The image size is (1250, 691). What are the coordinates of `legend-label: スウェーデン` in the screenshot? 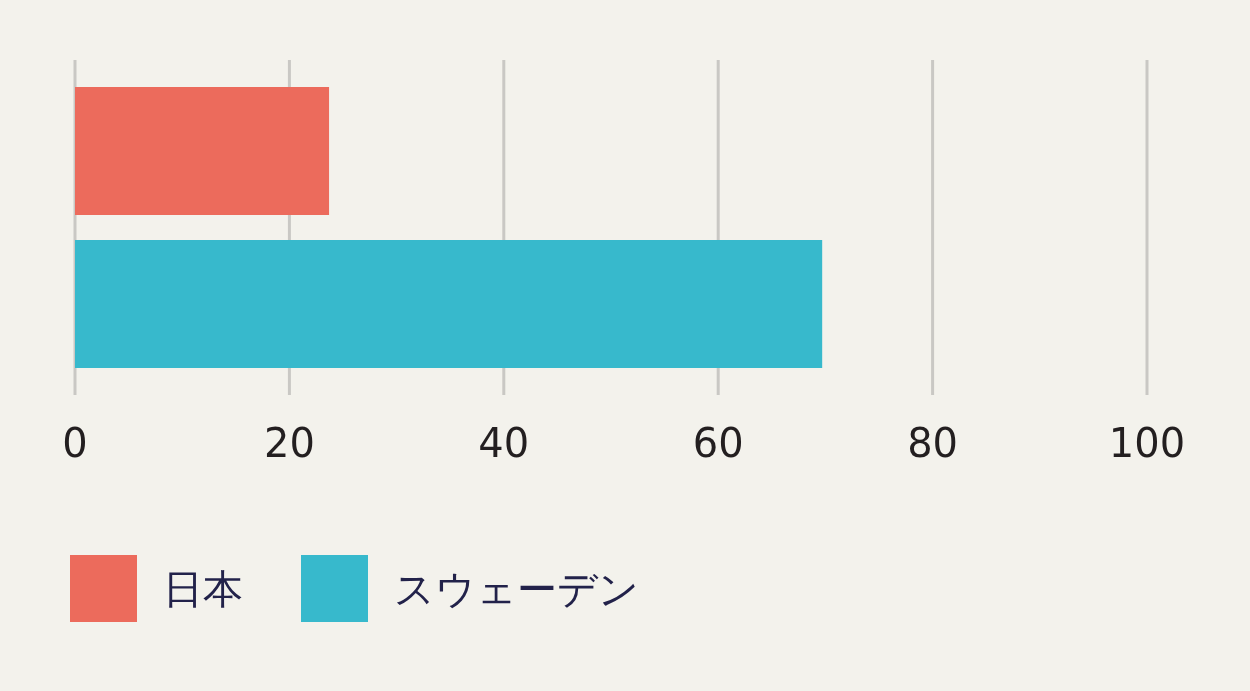 It's located at (516, 589).